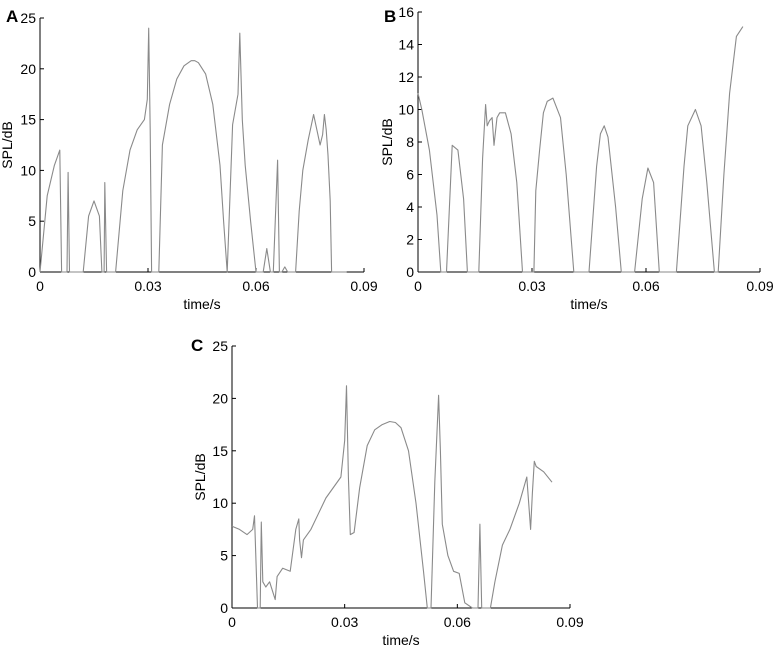  Describe the element at coordinates (12, 16) in the screenshot. I see `panel-label-a: A` at that location.